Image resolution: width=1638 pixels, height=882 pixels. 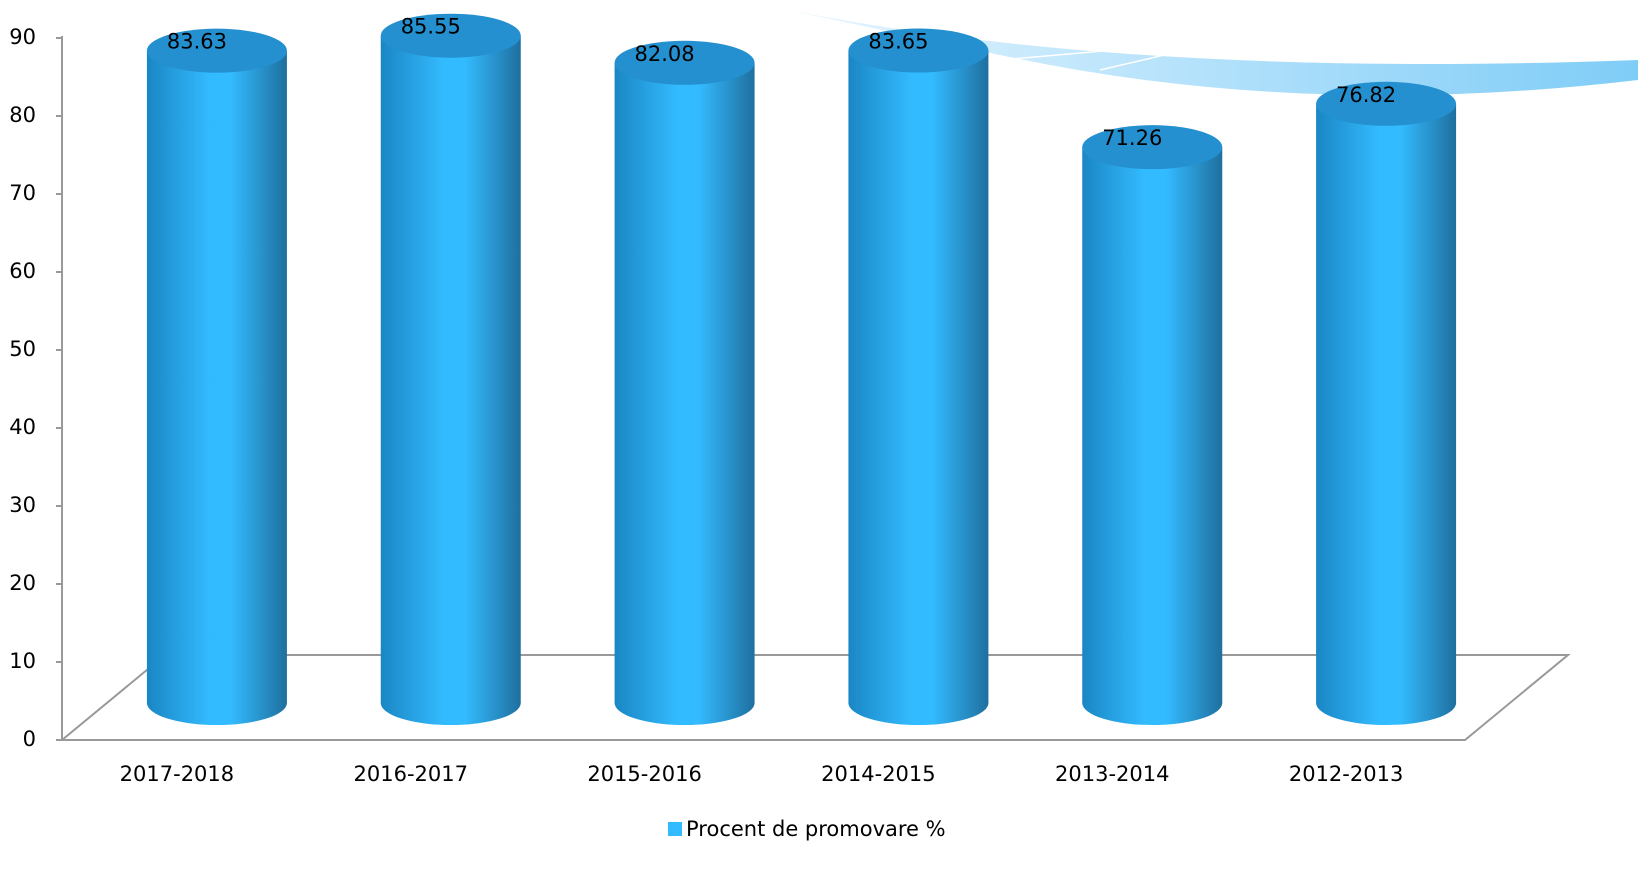 What do you see at coordinates (431, 27) in the screenshot?
I see `data-label: 85.55` at bounding box center [431, 27].